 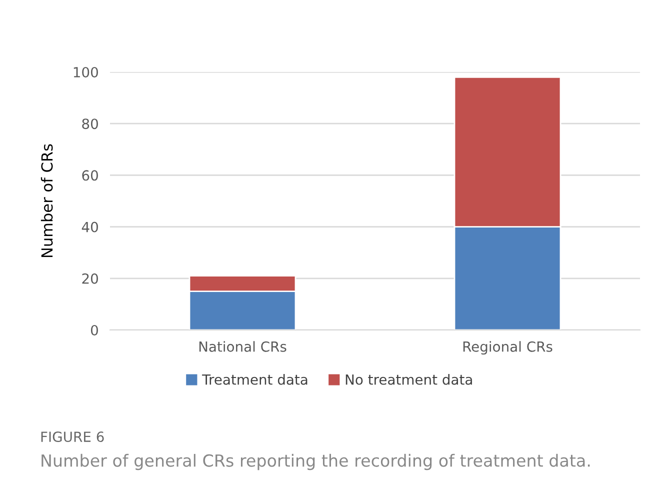 What do you see at coordinates (90, 175) in the screenshot?
I see `y-tick-label: 60` at bounding box center [90, 175].